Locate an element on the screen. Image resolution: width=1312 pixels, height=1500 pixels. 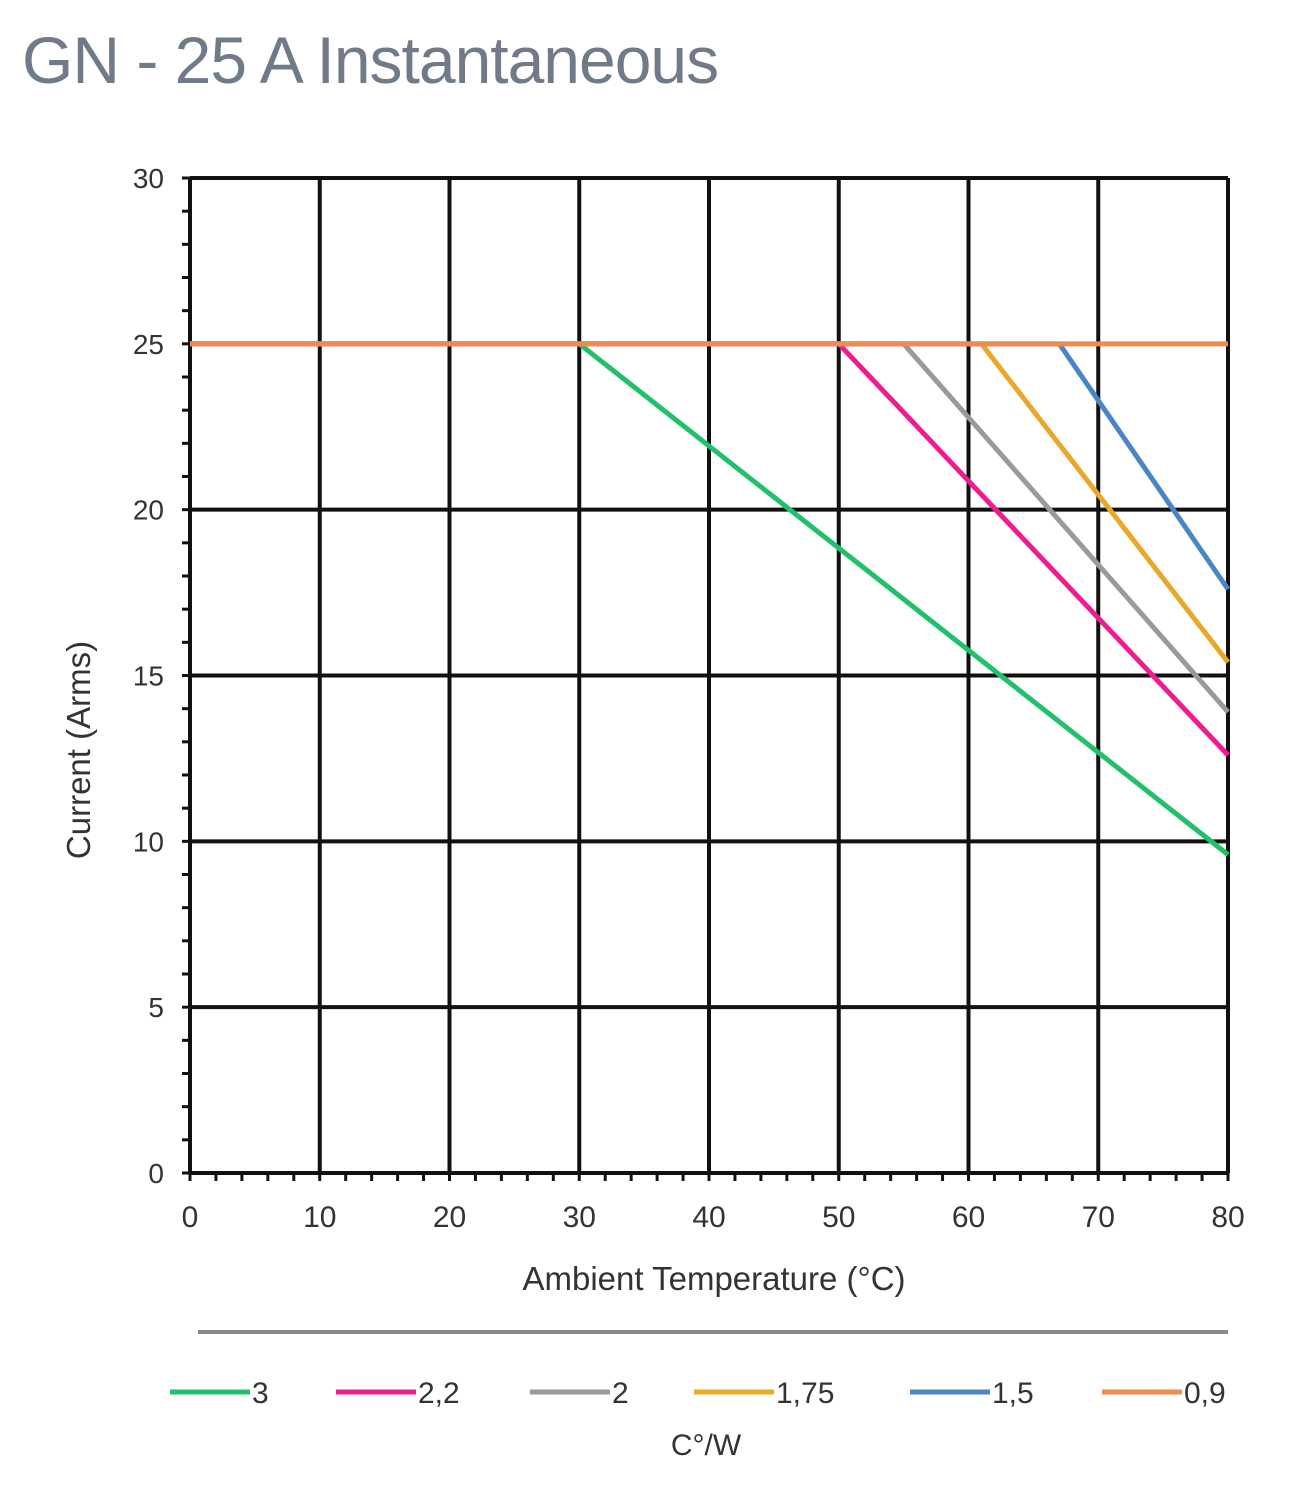
x-tick-label-7: 70 is located at coordinates (1098, 1217).